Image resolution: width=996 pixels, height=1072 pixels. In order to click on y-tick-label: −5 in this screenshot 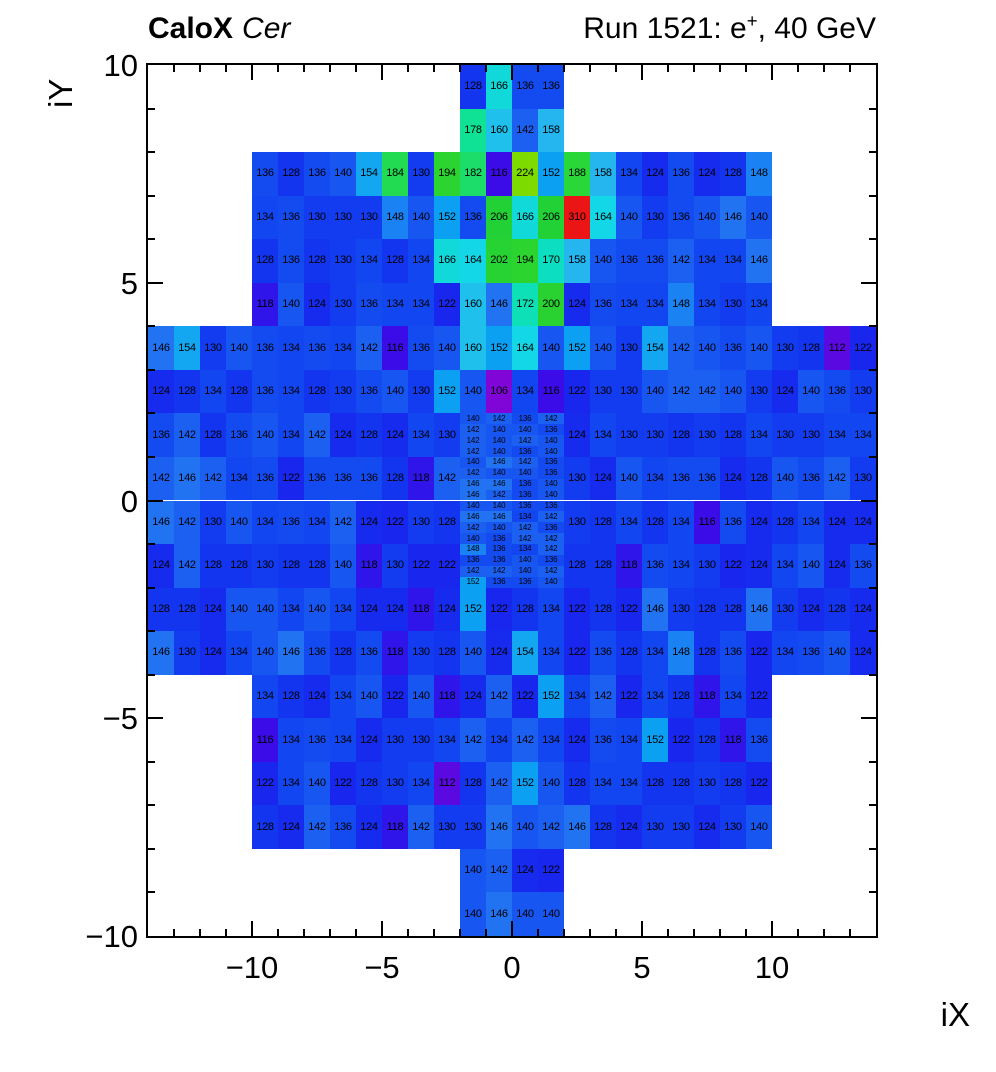, I will do `click(120, 719)`.